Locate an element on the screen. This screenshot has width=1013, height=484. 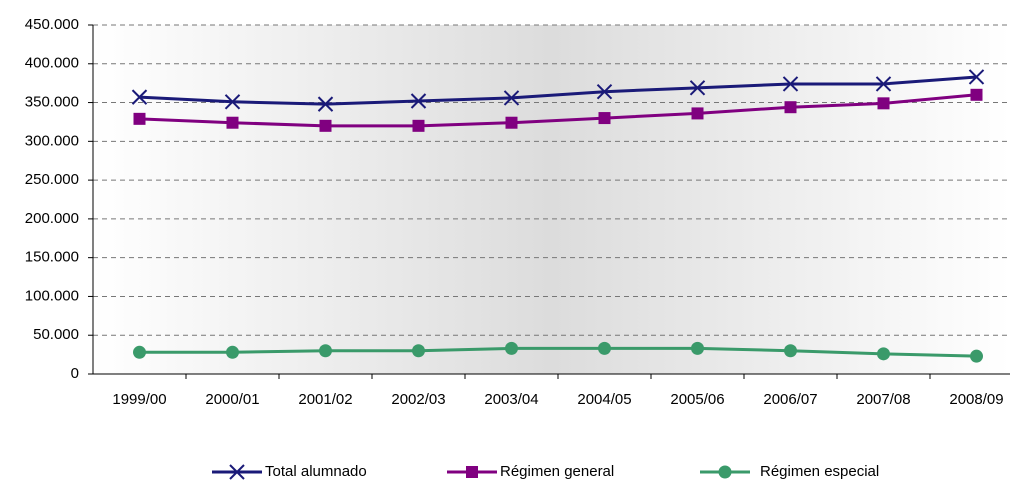
y-tick-label: 450.000 is located at coordinates (52, 24).